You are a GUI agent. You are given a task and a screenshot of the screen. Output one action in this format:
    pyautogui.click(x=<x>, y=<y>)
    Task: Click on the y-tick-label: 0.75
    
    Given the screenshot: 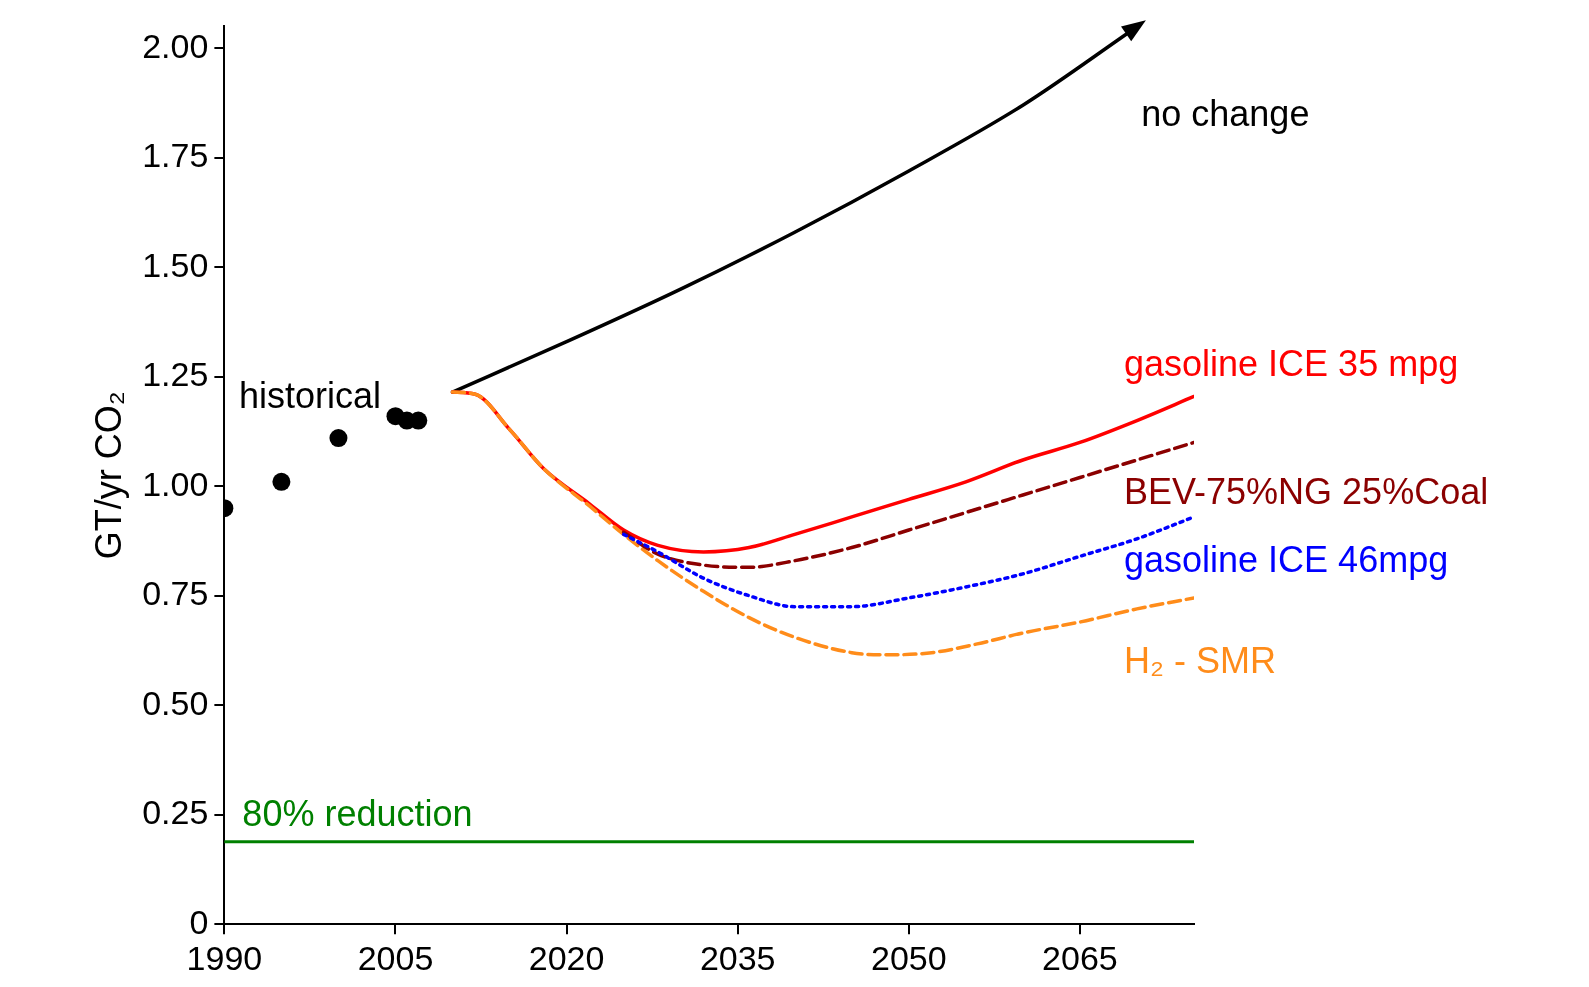 What is the action you would take?
    pyautogui.click(x=175, y=593)
    